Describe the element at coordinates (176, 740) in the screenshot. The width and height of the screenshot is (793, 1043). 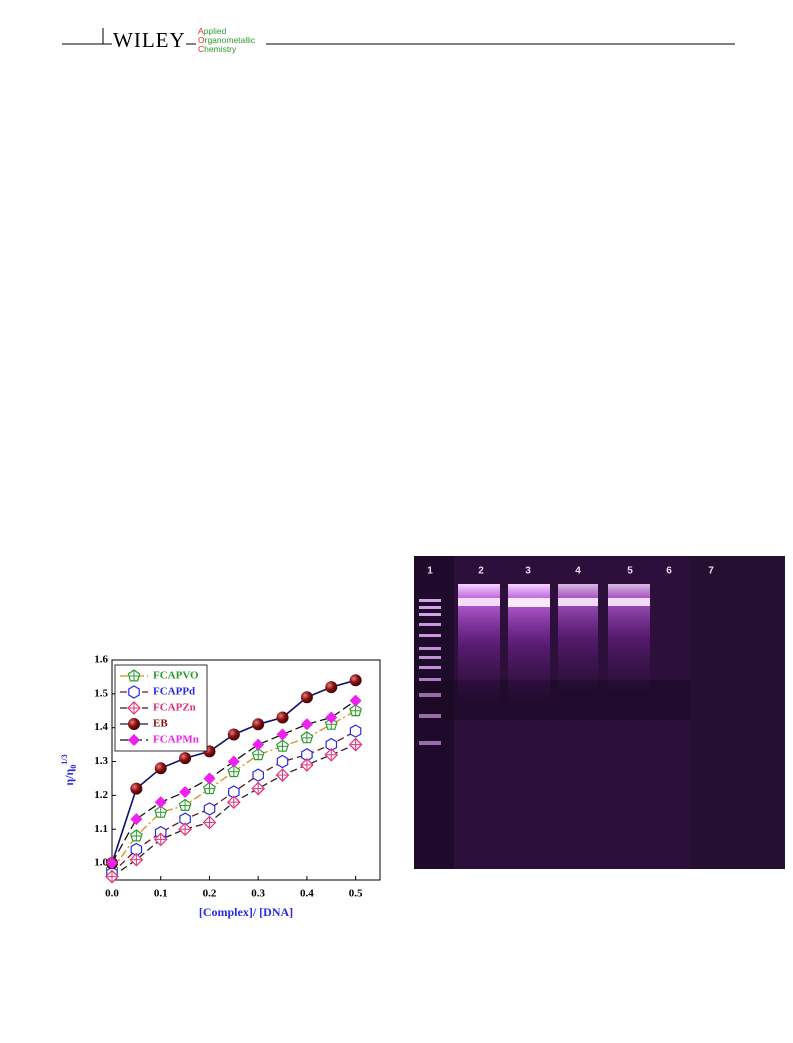
I see `legend-label: FCAPMn` at that location.